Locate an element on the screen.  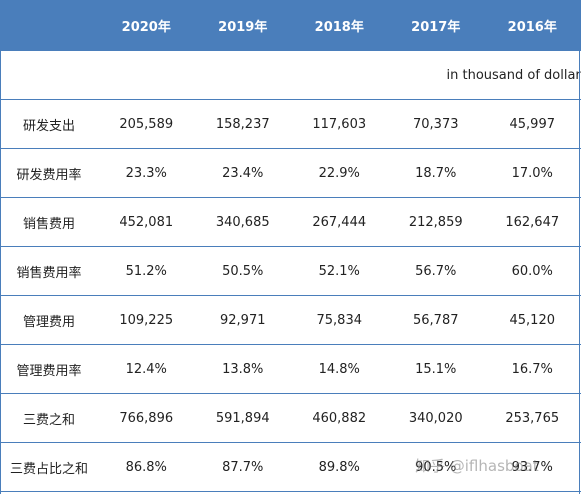
table-cell: 45,997 is located at coordinates (532, 124).